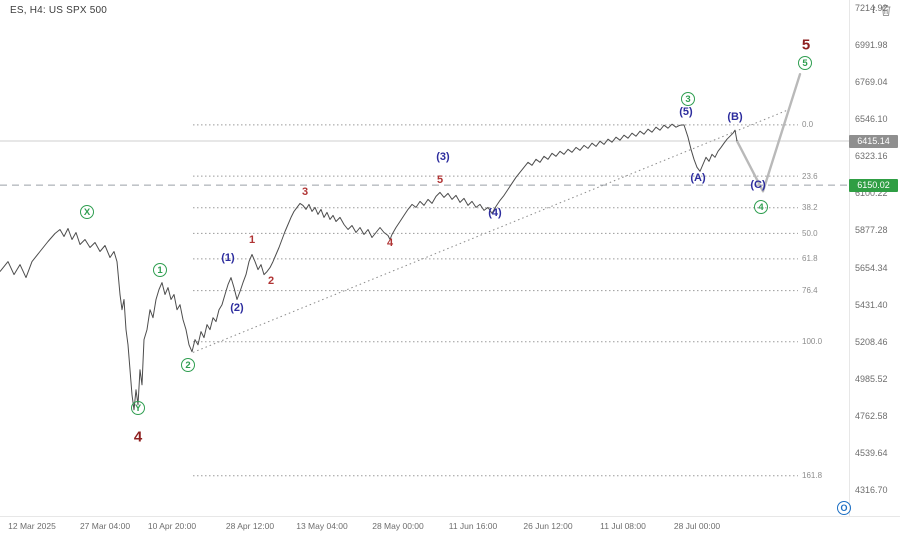 This screenshot has height=535, width=900. What do you see at coordinates (873, 185) in the screenshot?
I see `level-price-tag: 6150.02` at bounding box center [873, 185].